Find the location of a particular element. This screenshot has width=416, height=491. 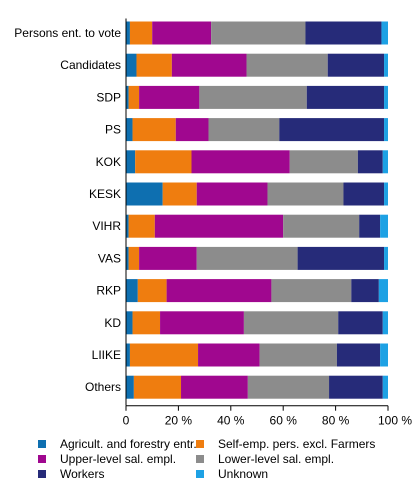

category-label: SDP is located at coordinates (108, 97).